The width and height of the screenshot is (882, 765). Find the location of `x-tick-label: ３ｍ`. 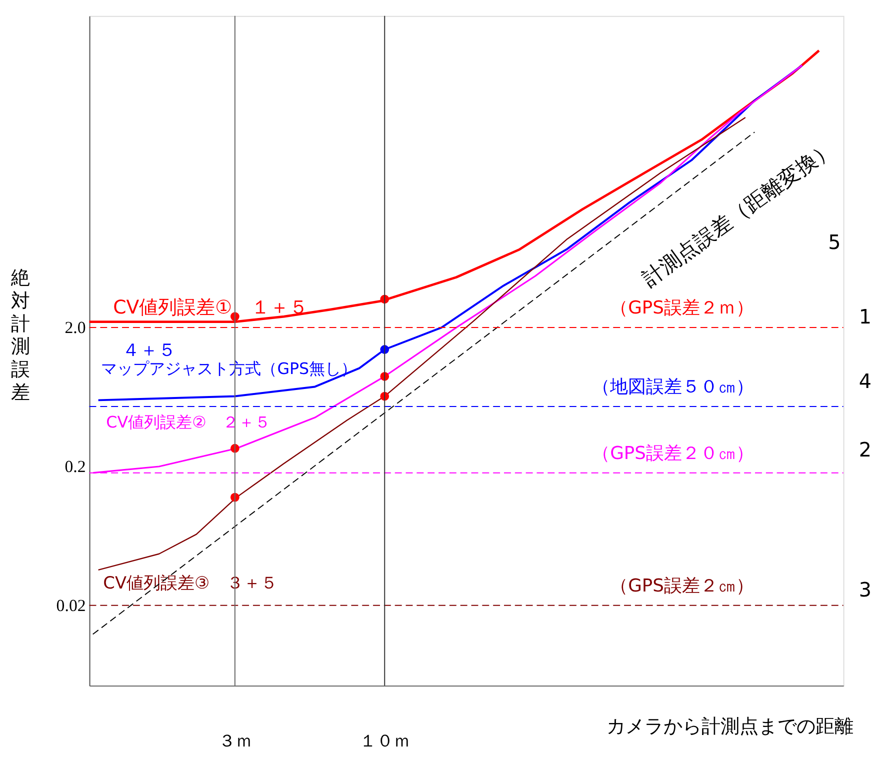

x-tick-label: ３ｍ is located at coordinates (235, 740).